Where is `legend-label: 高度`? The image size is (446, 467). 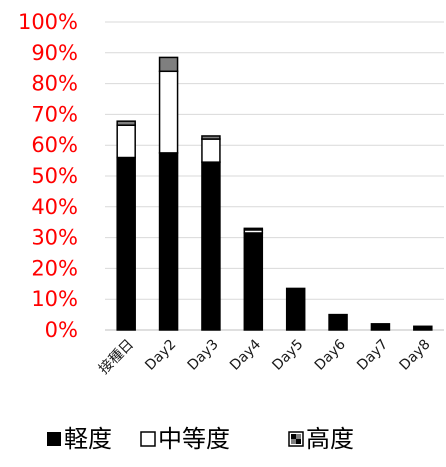
legend-label: 高度 is located at coordinates (330, 439).